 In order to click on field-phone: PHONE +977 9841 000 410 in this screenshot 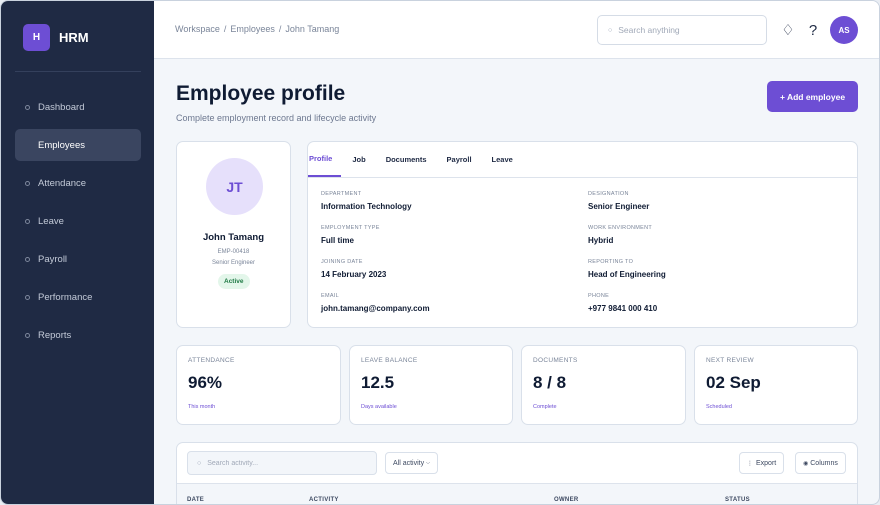, I will do `click(622, 303)`.